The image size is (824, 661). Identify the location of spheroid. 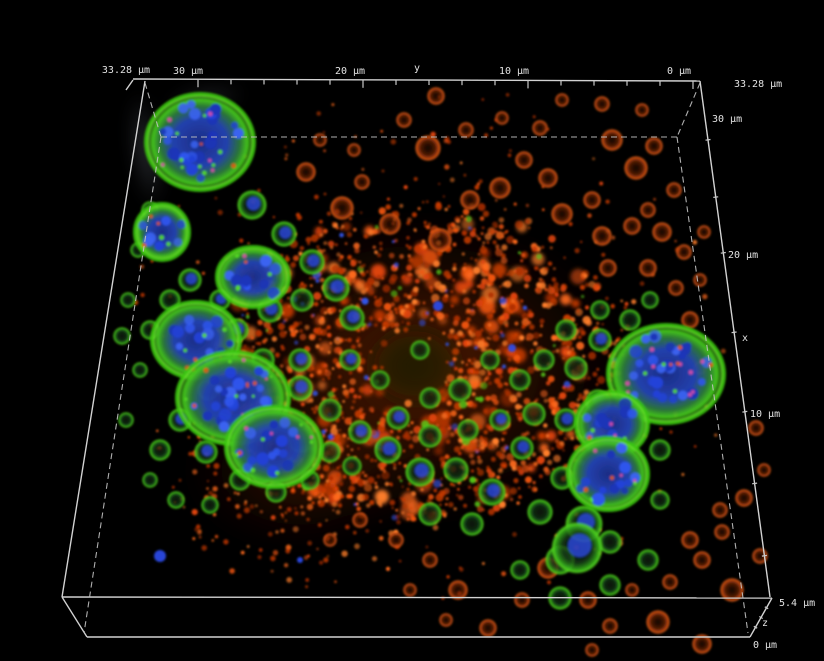
(200, 142).